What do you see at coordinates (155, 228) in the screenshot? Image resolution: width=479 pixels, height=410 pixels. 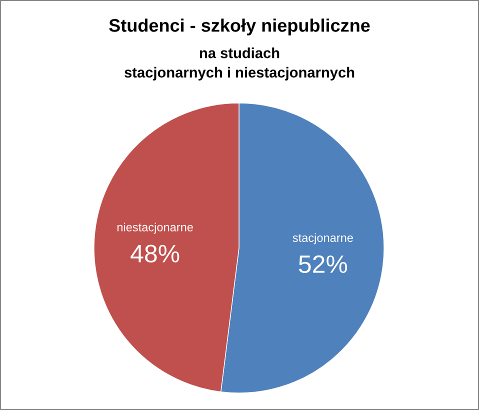 I see `slice-label: niestacjonarne` at bounding box center [155, 228].